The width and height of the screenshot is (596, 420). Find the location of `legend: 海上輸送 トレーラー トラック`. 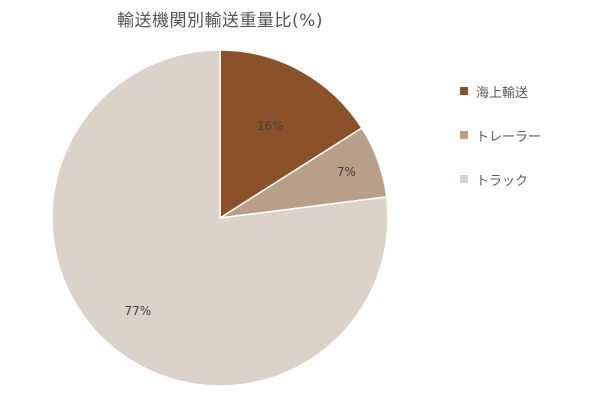

legend: 海上輸送 トレーラー トラック is located at coordinates (525, 148).